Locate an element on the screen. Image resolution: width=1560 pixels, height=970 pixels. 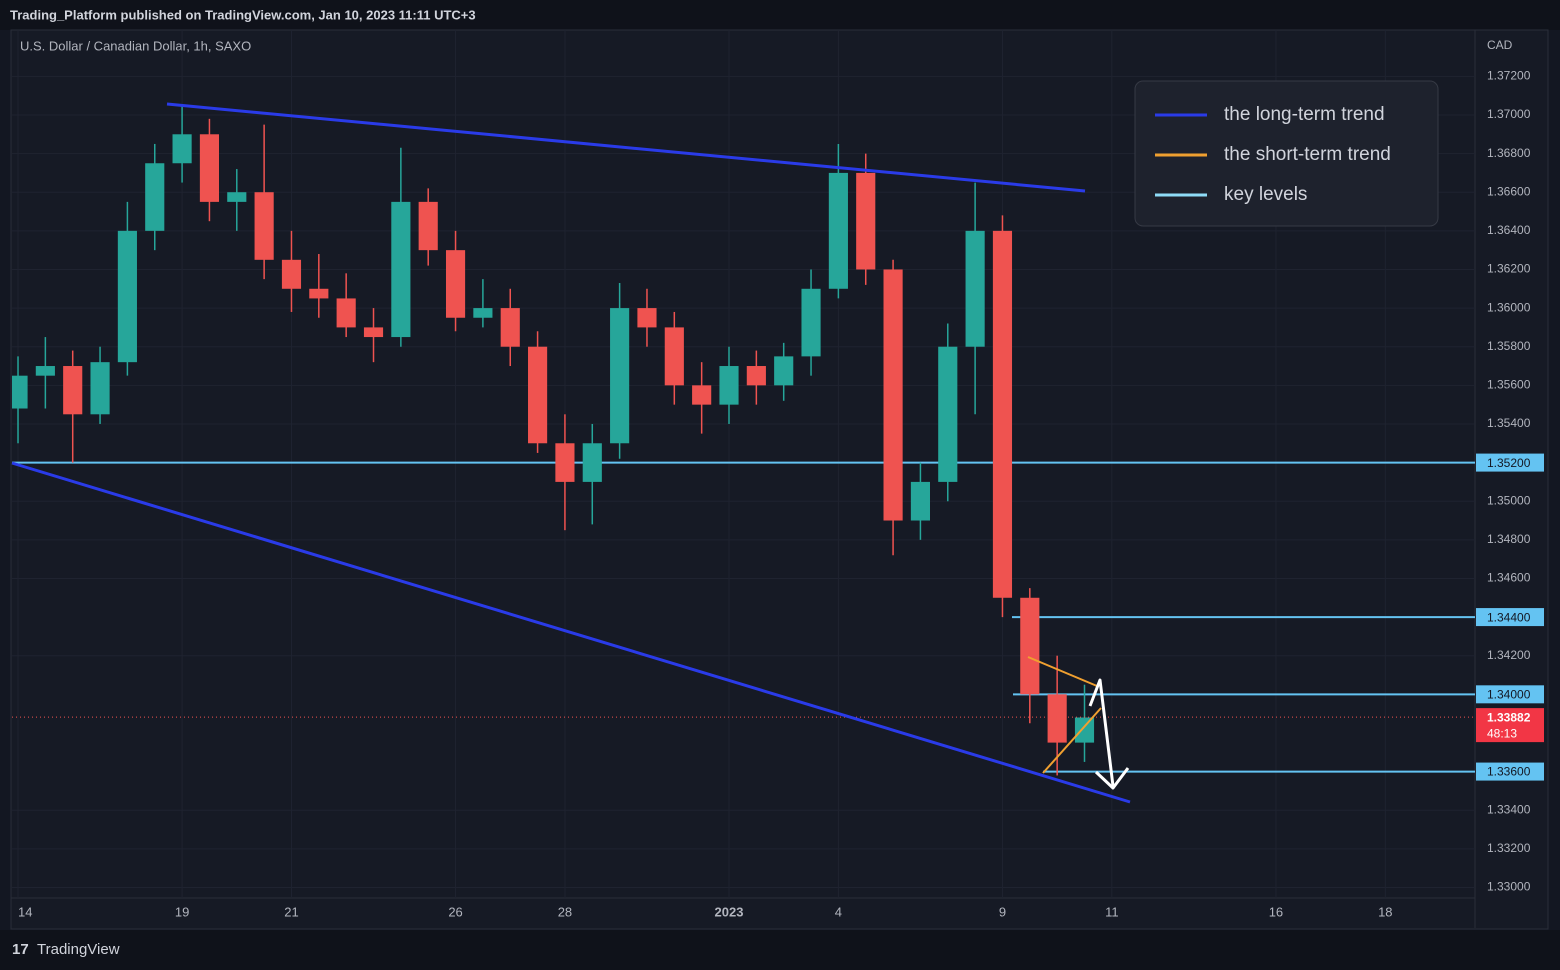
x-tick-label: 28 is located at coordinates (565, 911).